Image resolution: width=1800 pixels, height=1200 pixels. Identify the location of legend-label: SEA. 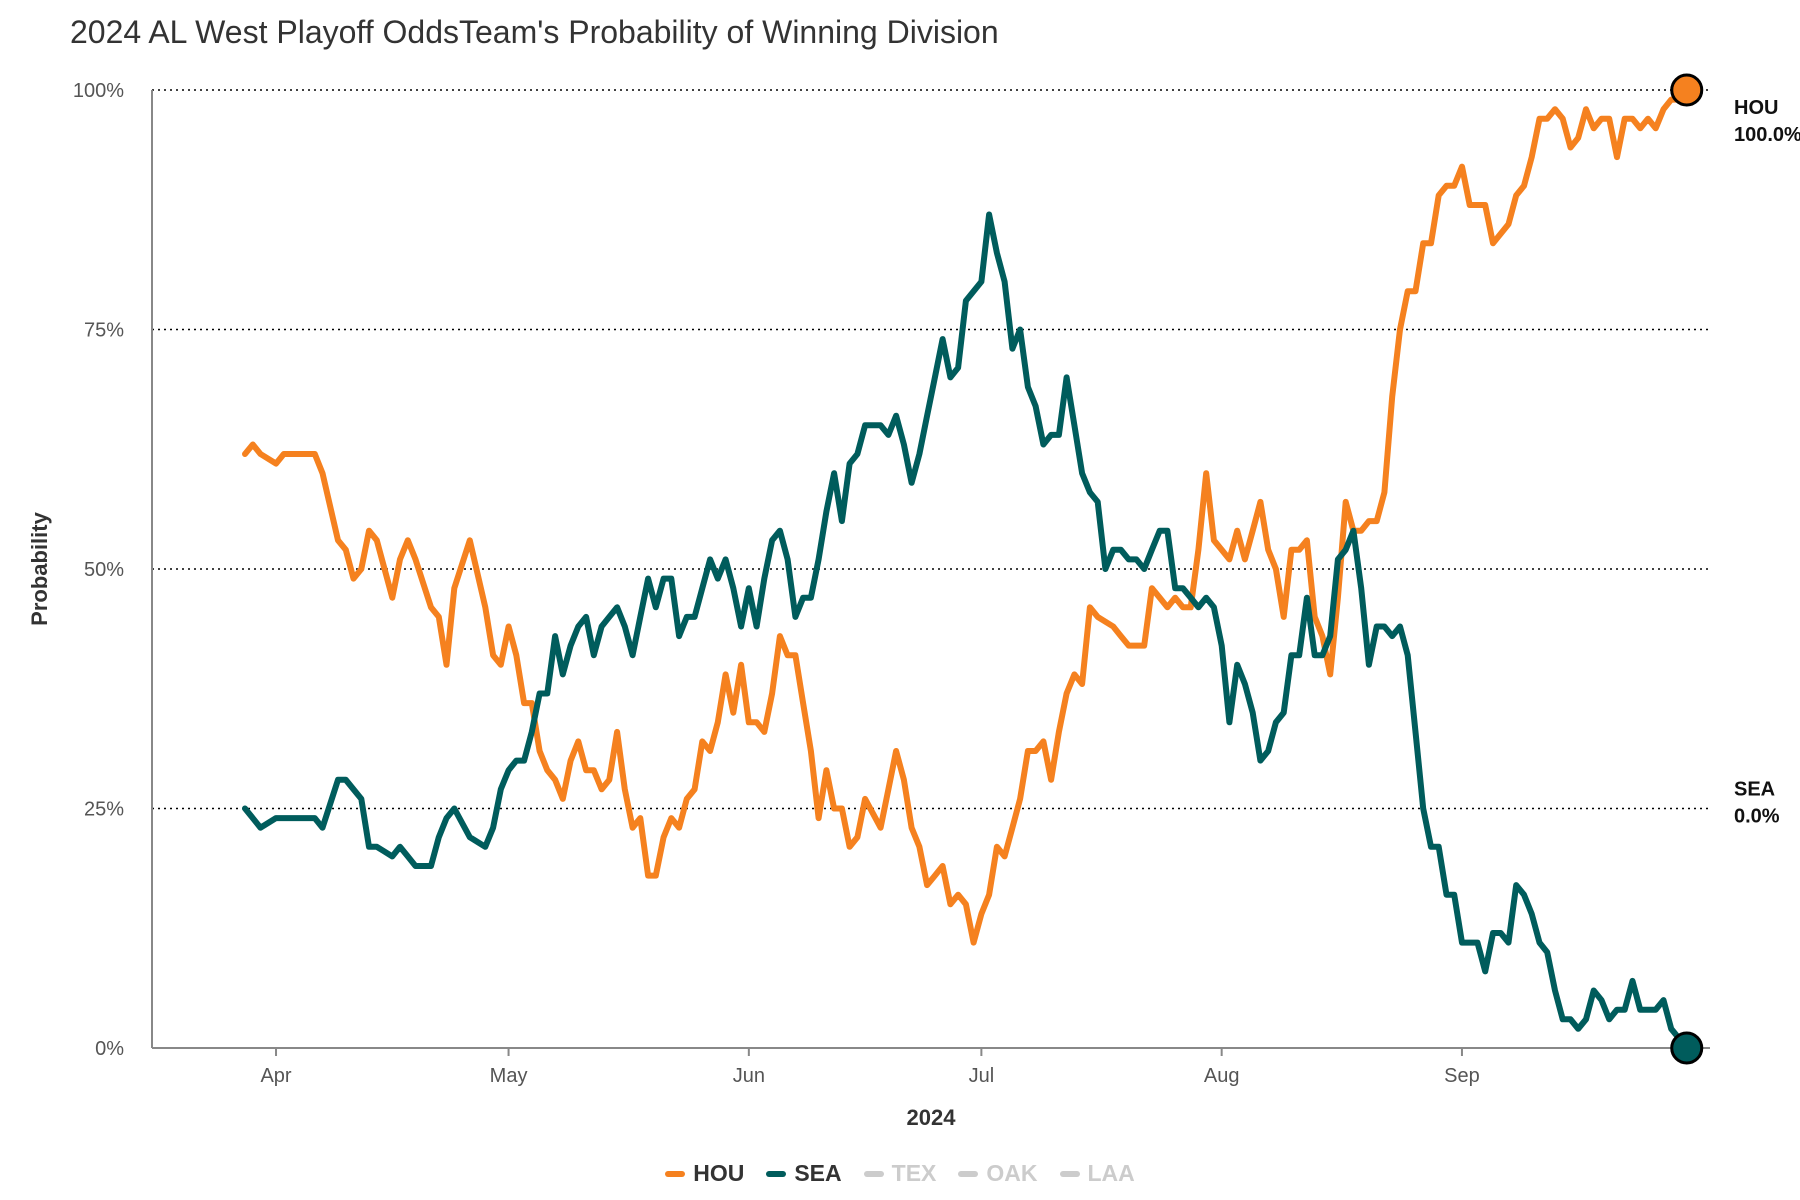
(818, 1173).